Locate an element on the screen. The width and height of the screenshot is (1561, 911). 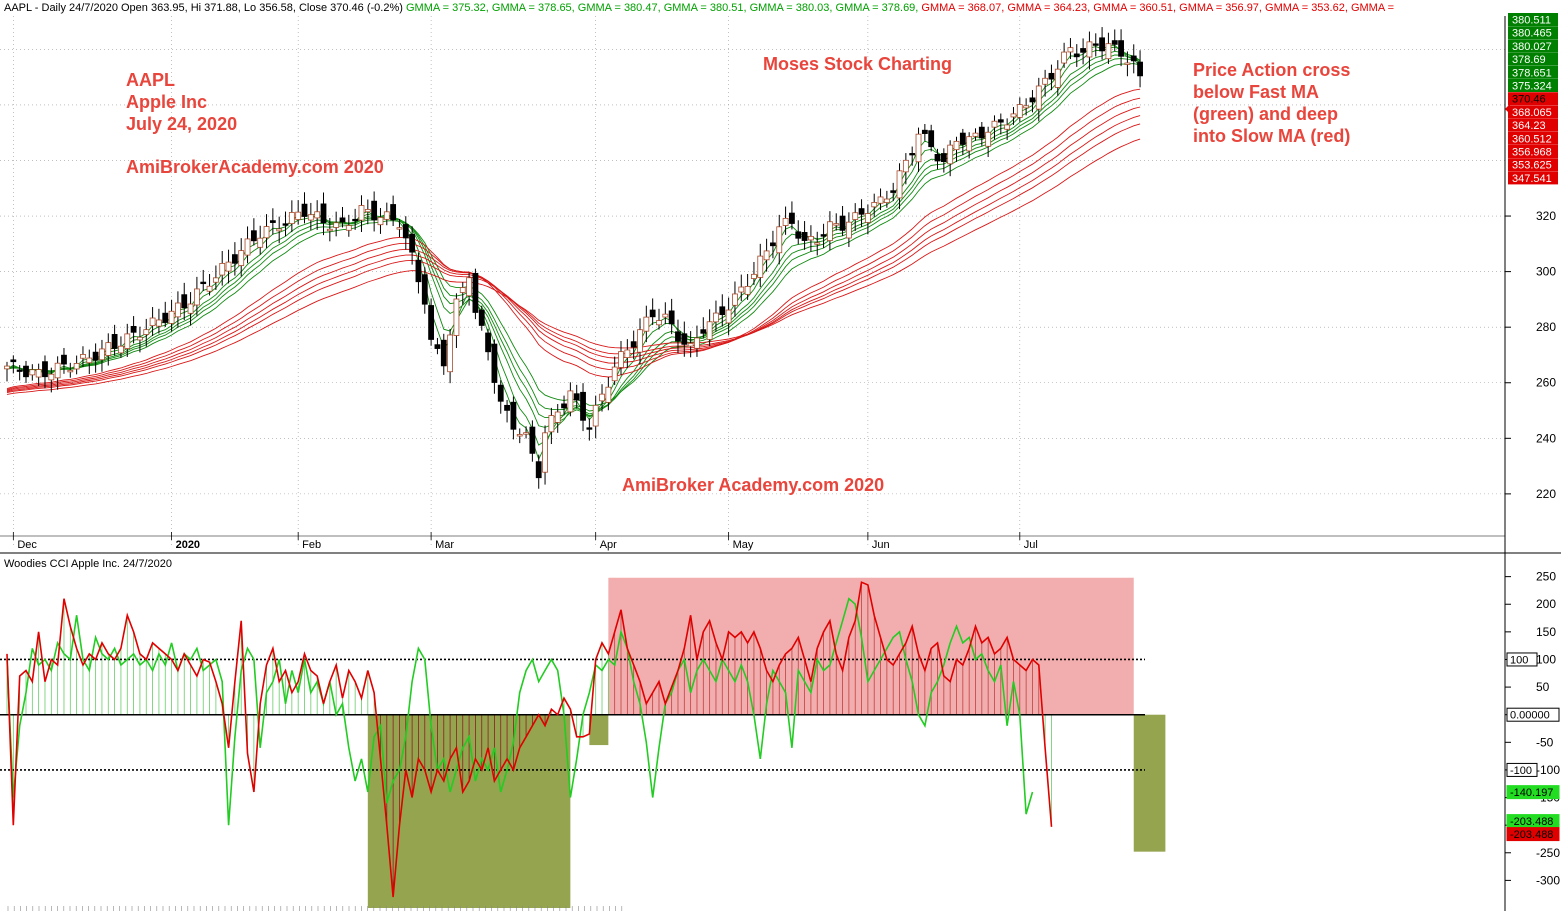
price-tag-label: 380.511 is located at coordinates (1531, 21).